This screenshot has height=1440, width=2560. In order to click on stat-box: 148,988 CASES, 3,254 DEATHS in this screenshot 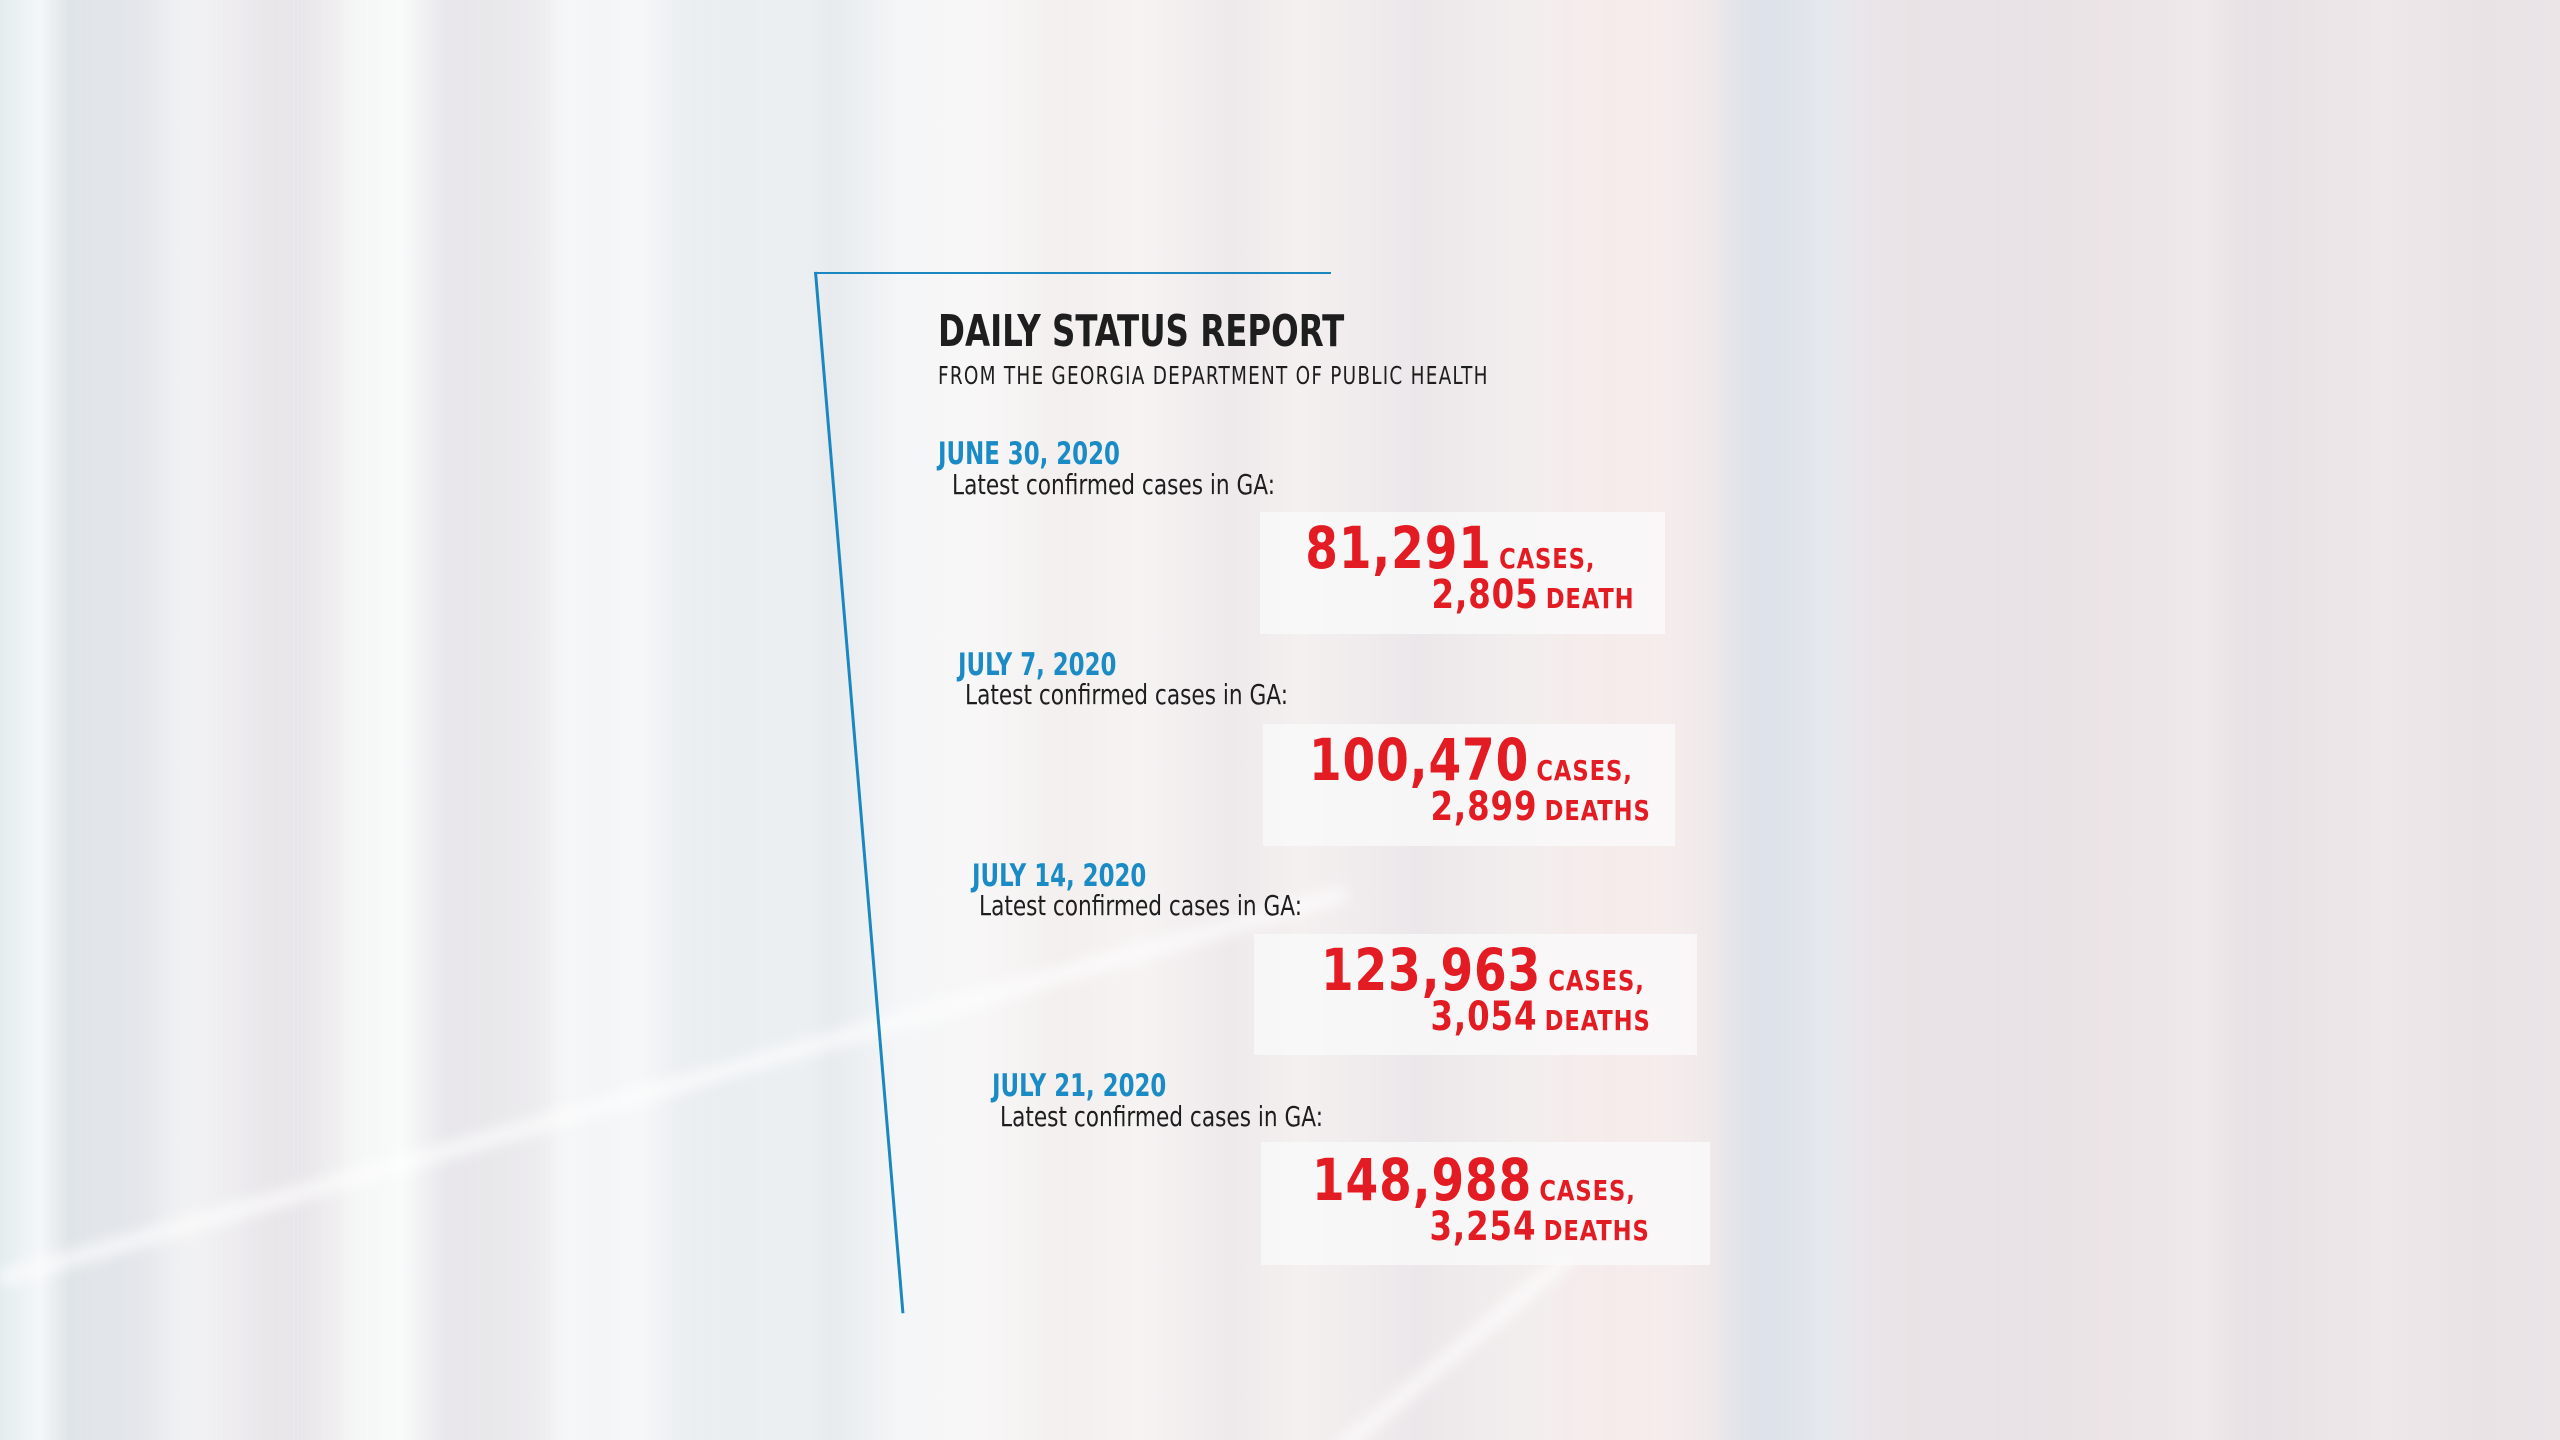, I will do `click(1485, 1203)`.